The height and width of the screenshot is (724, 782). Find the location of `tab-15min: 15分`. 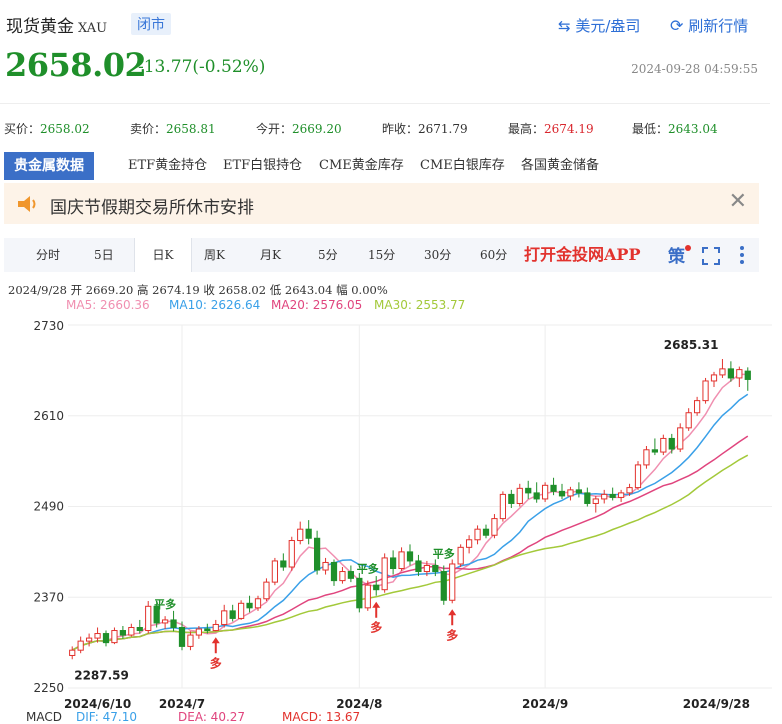

tab-15min: 15分 is located at coordinates (382, 255).